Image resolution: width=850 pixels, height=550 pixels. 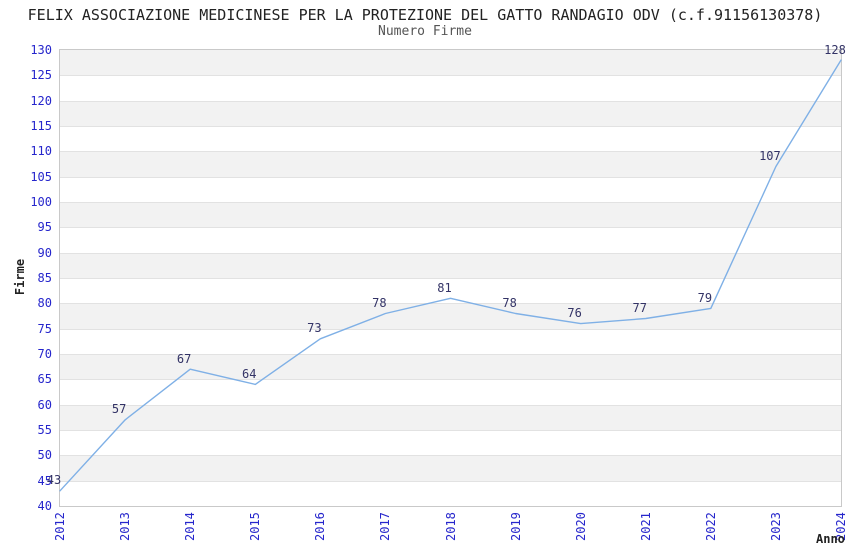 I want to click on x-tick-label: 2013, so click(x=125, y=526).